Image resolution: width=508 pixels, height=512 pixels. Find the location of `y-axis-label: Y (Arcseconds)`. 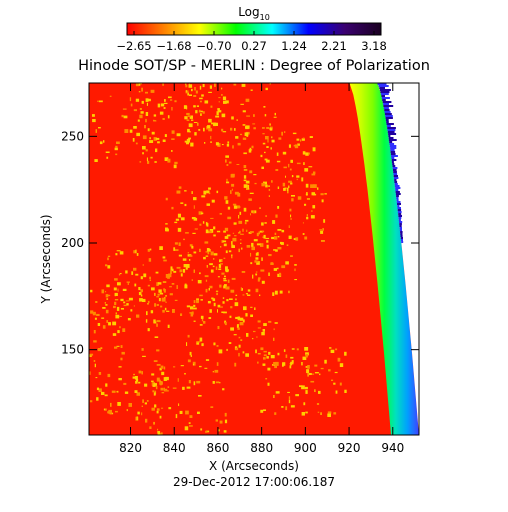

y-axis-label: Y (Arcseconds) is located at coordinates (46, 259).